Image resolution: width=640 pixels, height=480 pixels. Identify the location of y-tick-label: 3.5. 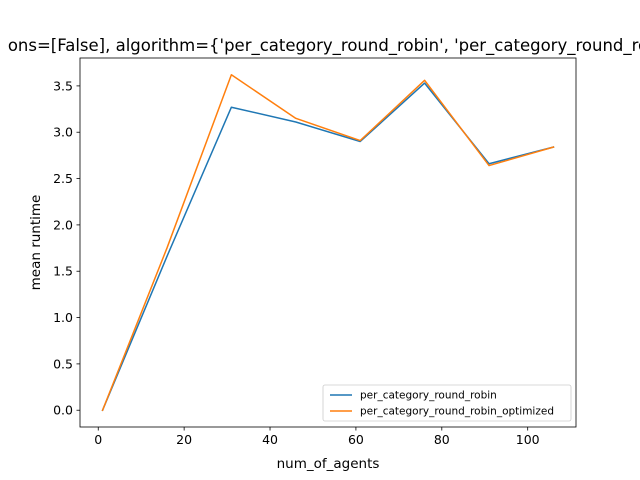
(63, 85).